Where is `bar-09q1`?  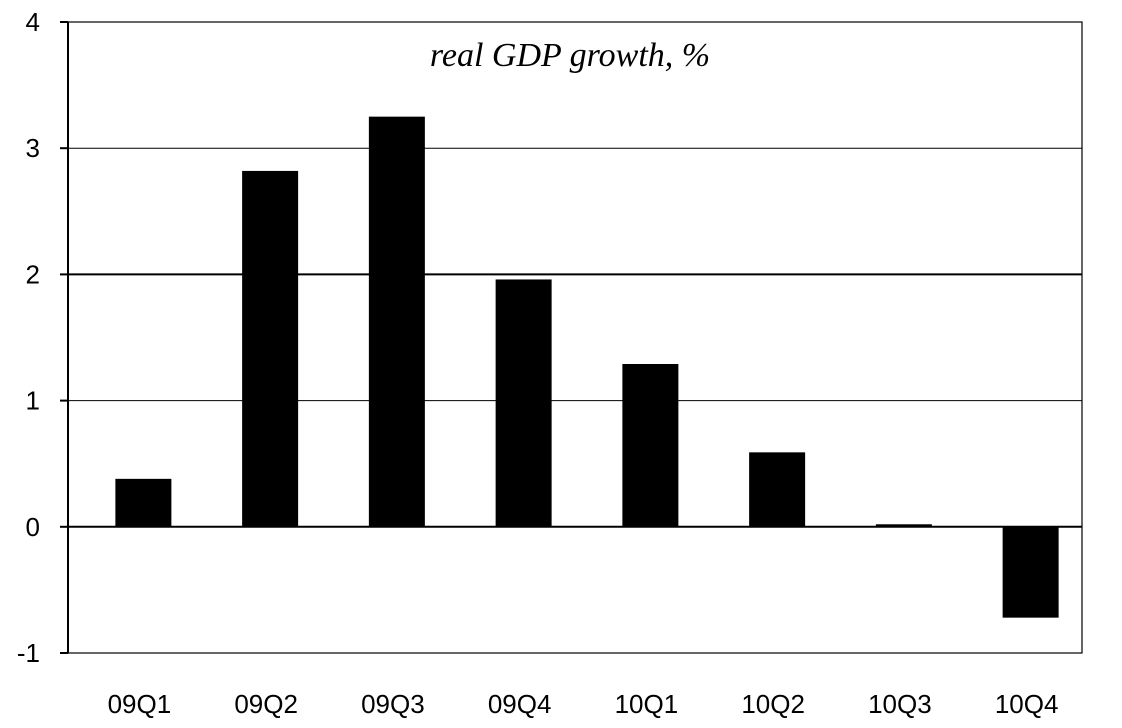 bar-09q1 is located at coordinates (143, 502).